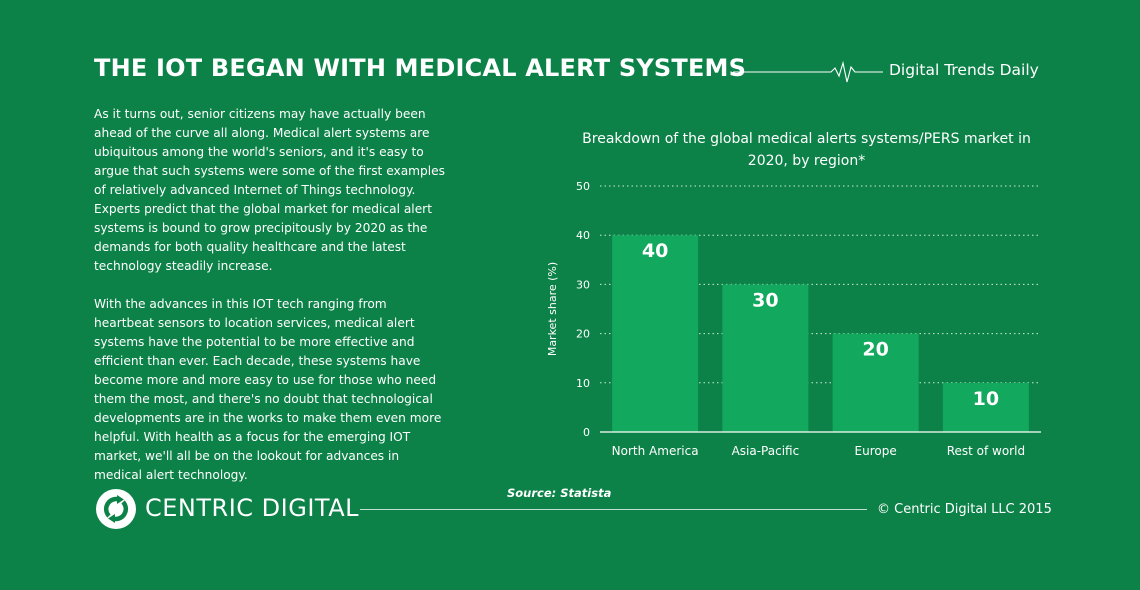 The height and width of the screenshot is (590, 1140). Describe the element at coordinates (586, 432) in the screenshot. I see `y-tick-label: 0` at that location.